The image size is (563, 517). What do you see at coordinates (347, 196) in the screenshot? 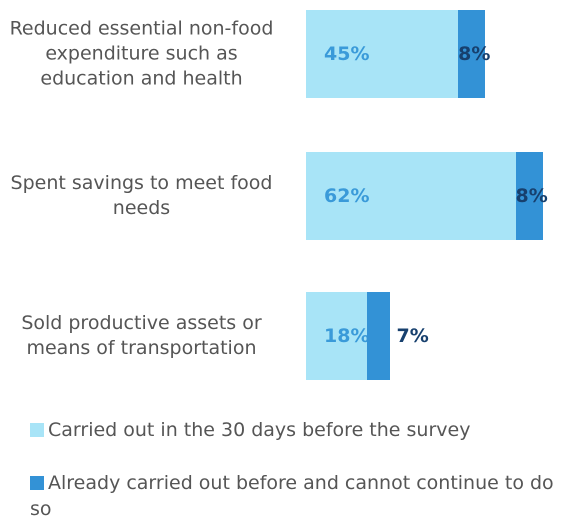
I see `value-label: 62%` at bounding box center [347, 196].